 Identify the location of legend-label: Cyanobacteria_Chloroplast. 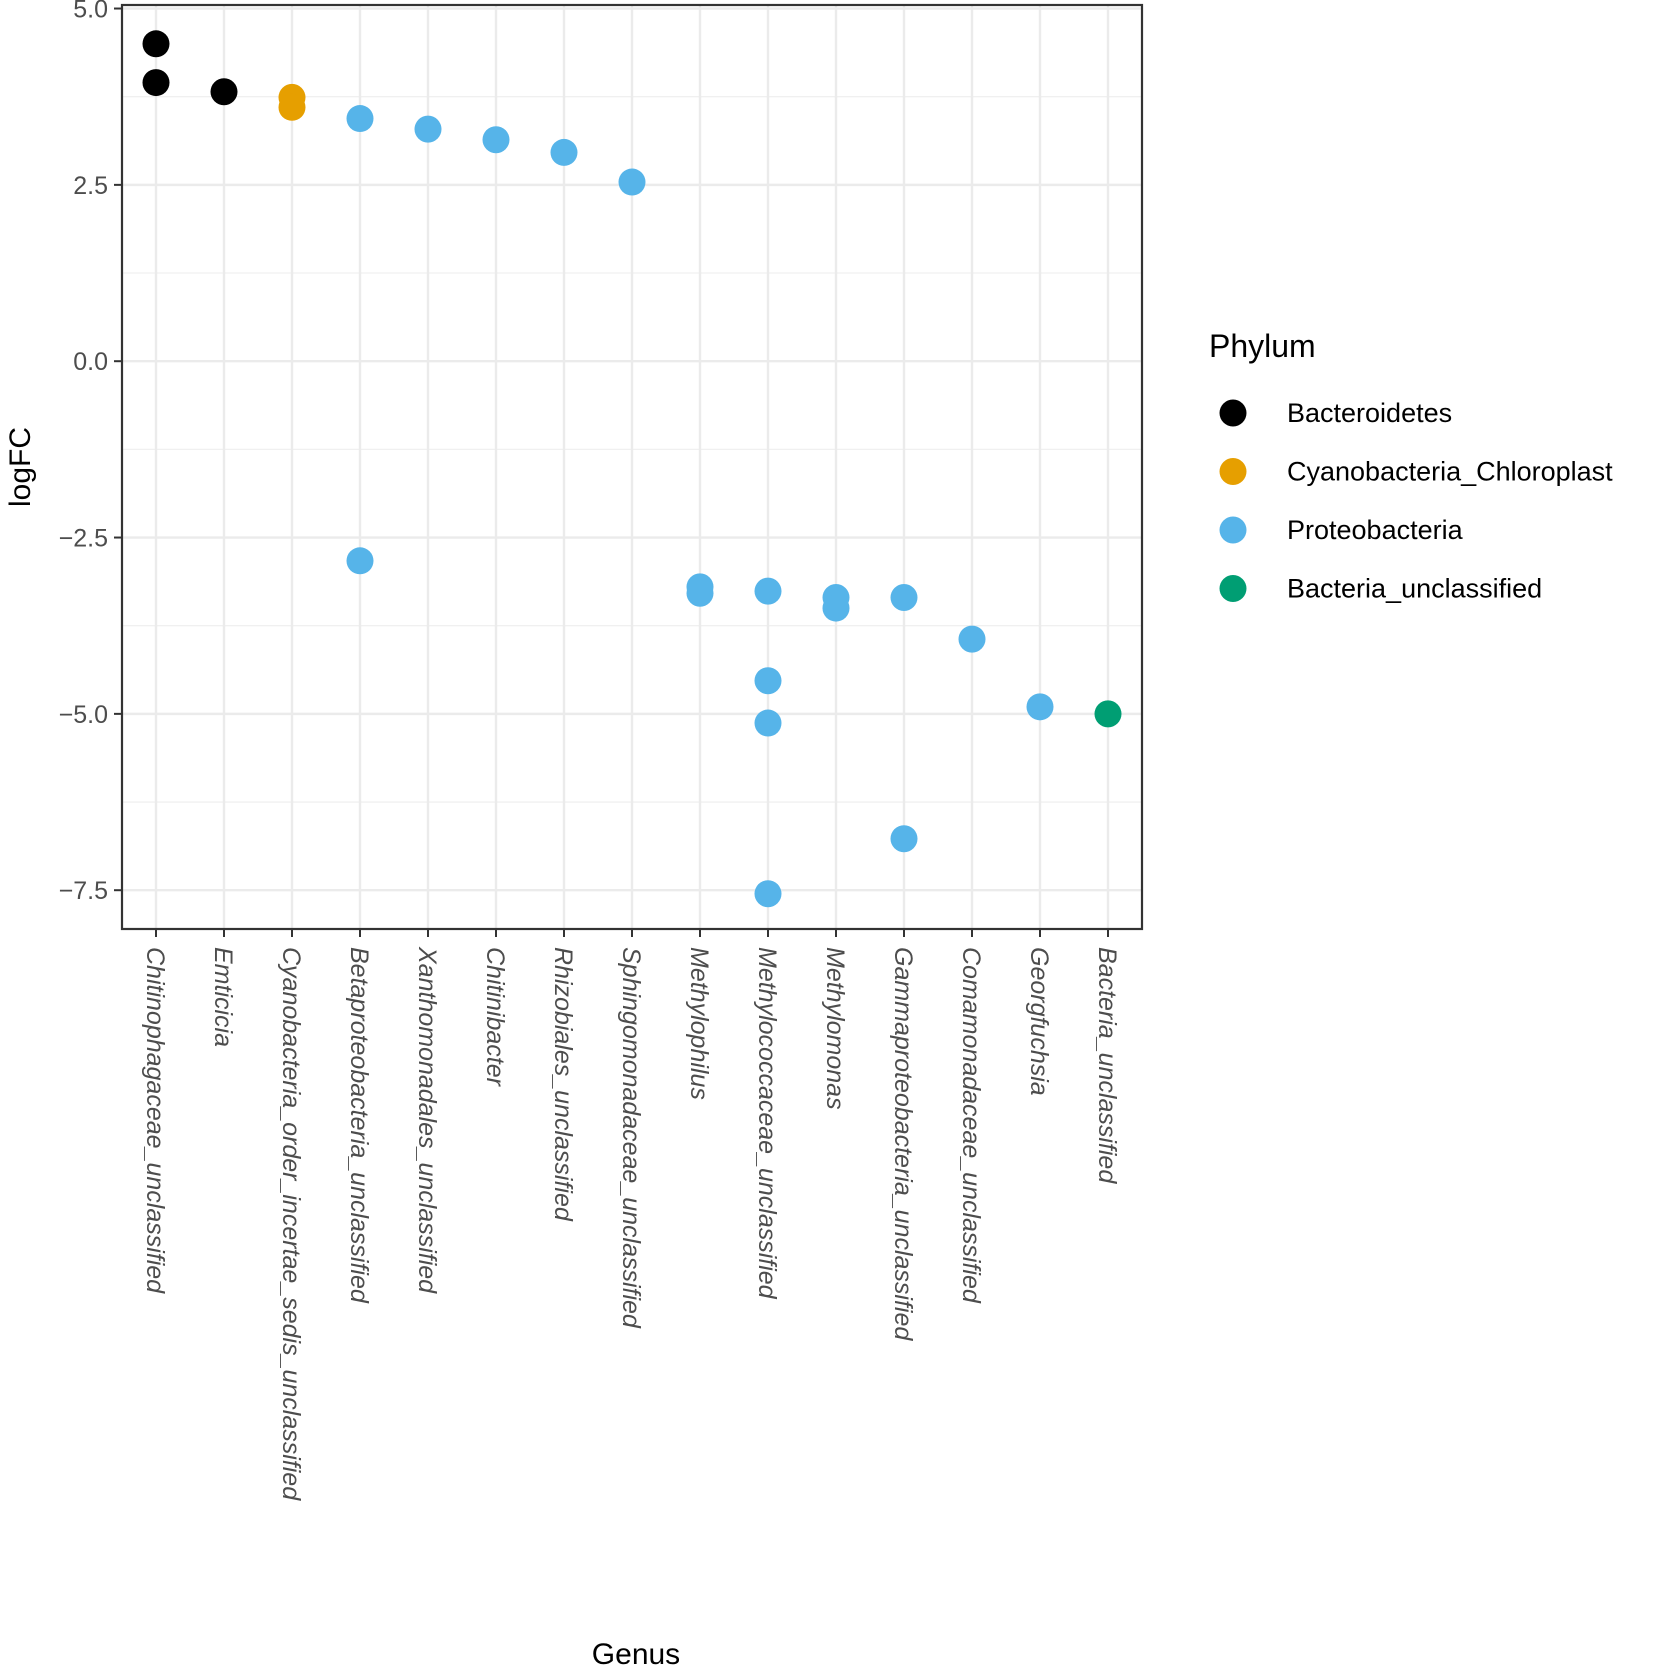
(1450, 472).